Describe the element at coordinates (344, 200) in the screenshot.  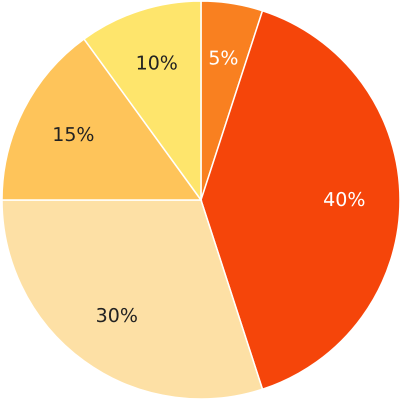
I see `data-label: 40%` at that location.